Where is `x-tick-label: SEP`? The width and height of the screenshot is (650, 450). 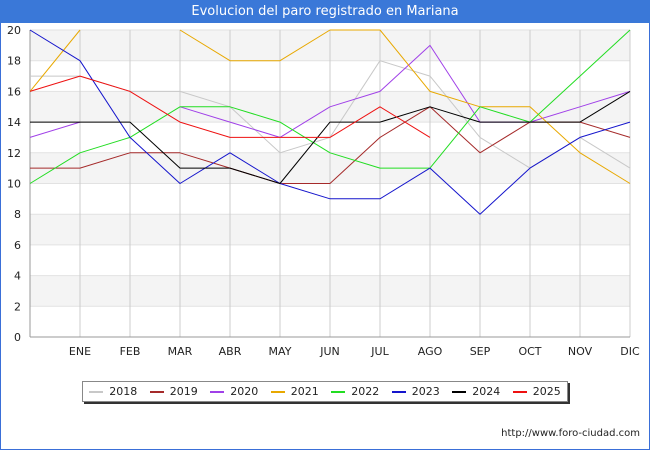
x-tick-label: SEP is located at coordinates (480, 351).